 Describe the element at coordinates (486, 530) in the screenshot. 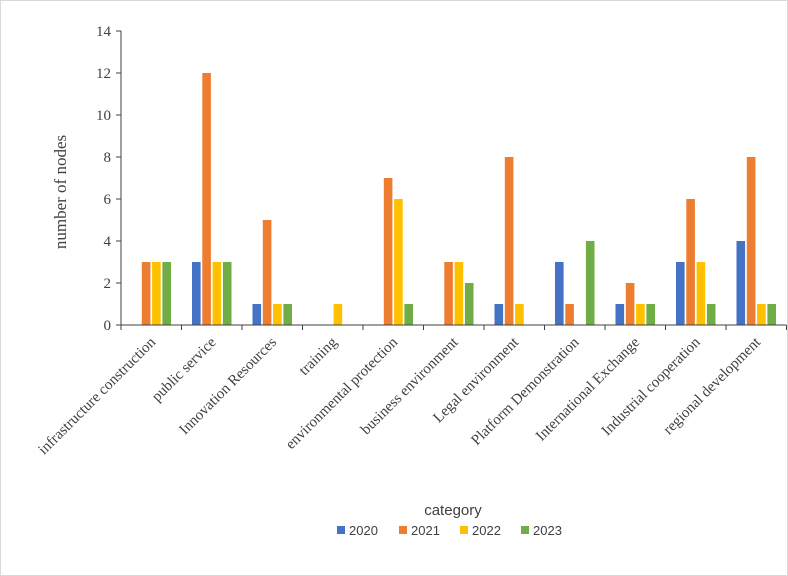

I see `legend-label: 2022` at that location.